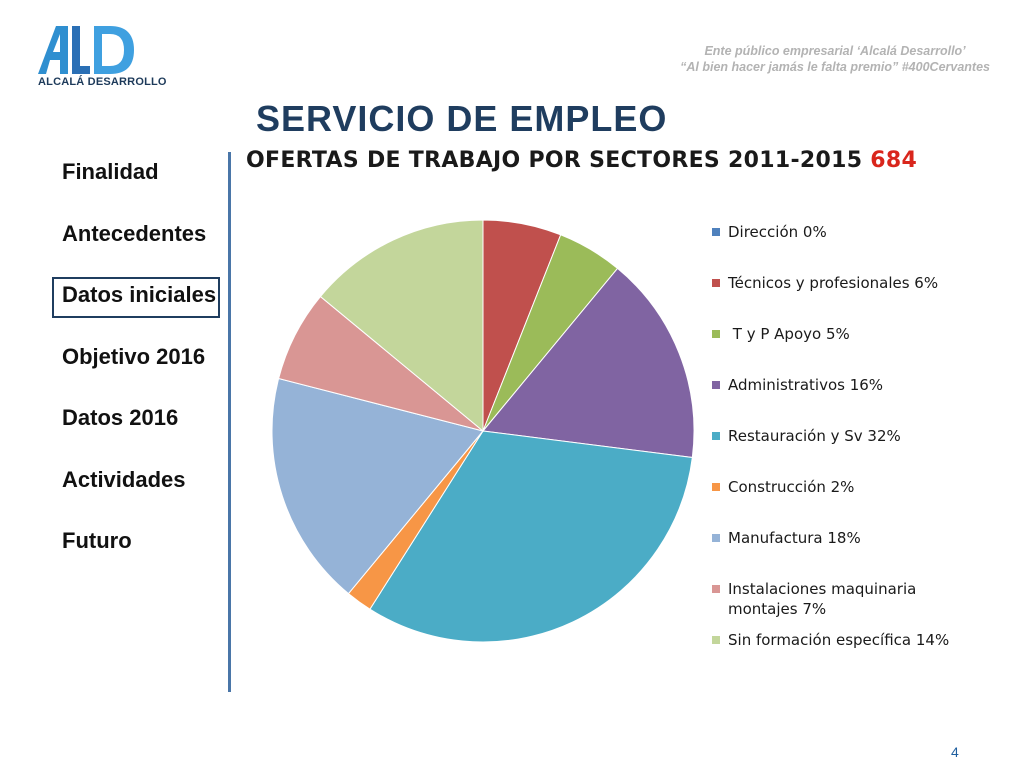 The image size is (1024, 768). I want to click on legend-item-5: Construcción 2%, so click(783, 487).